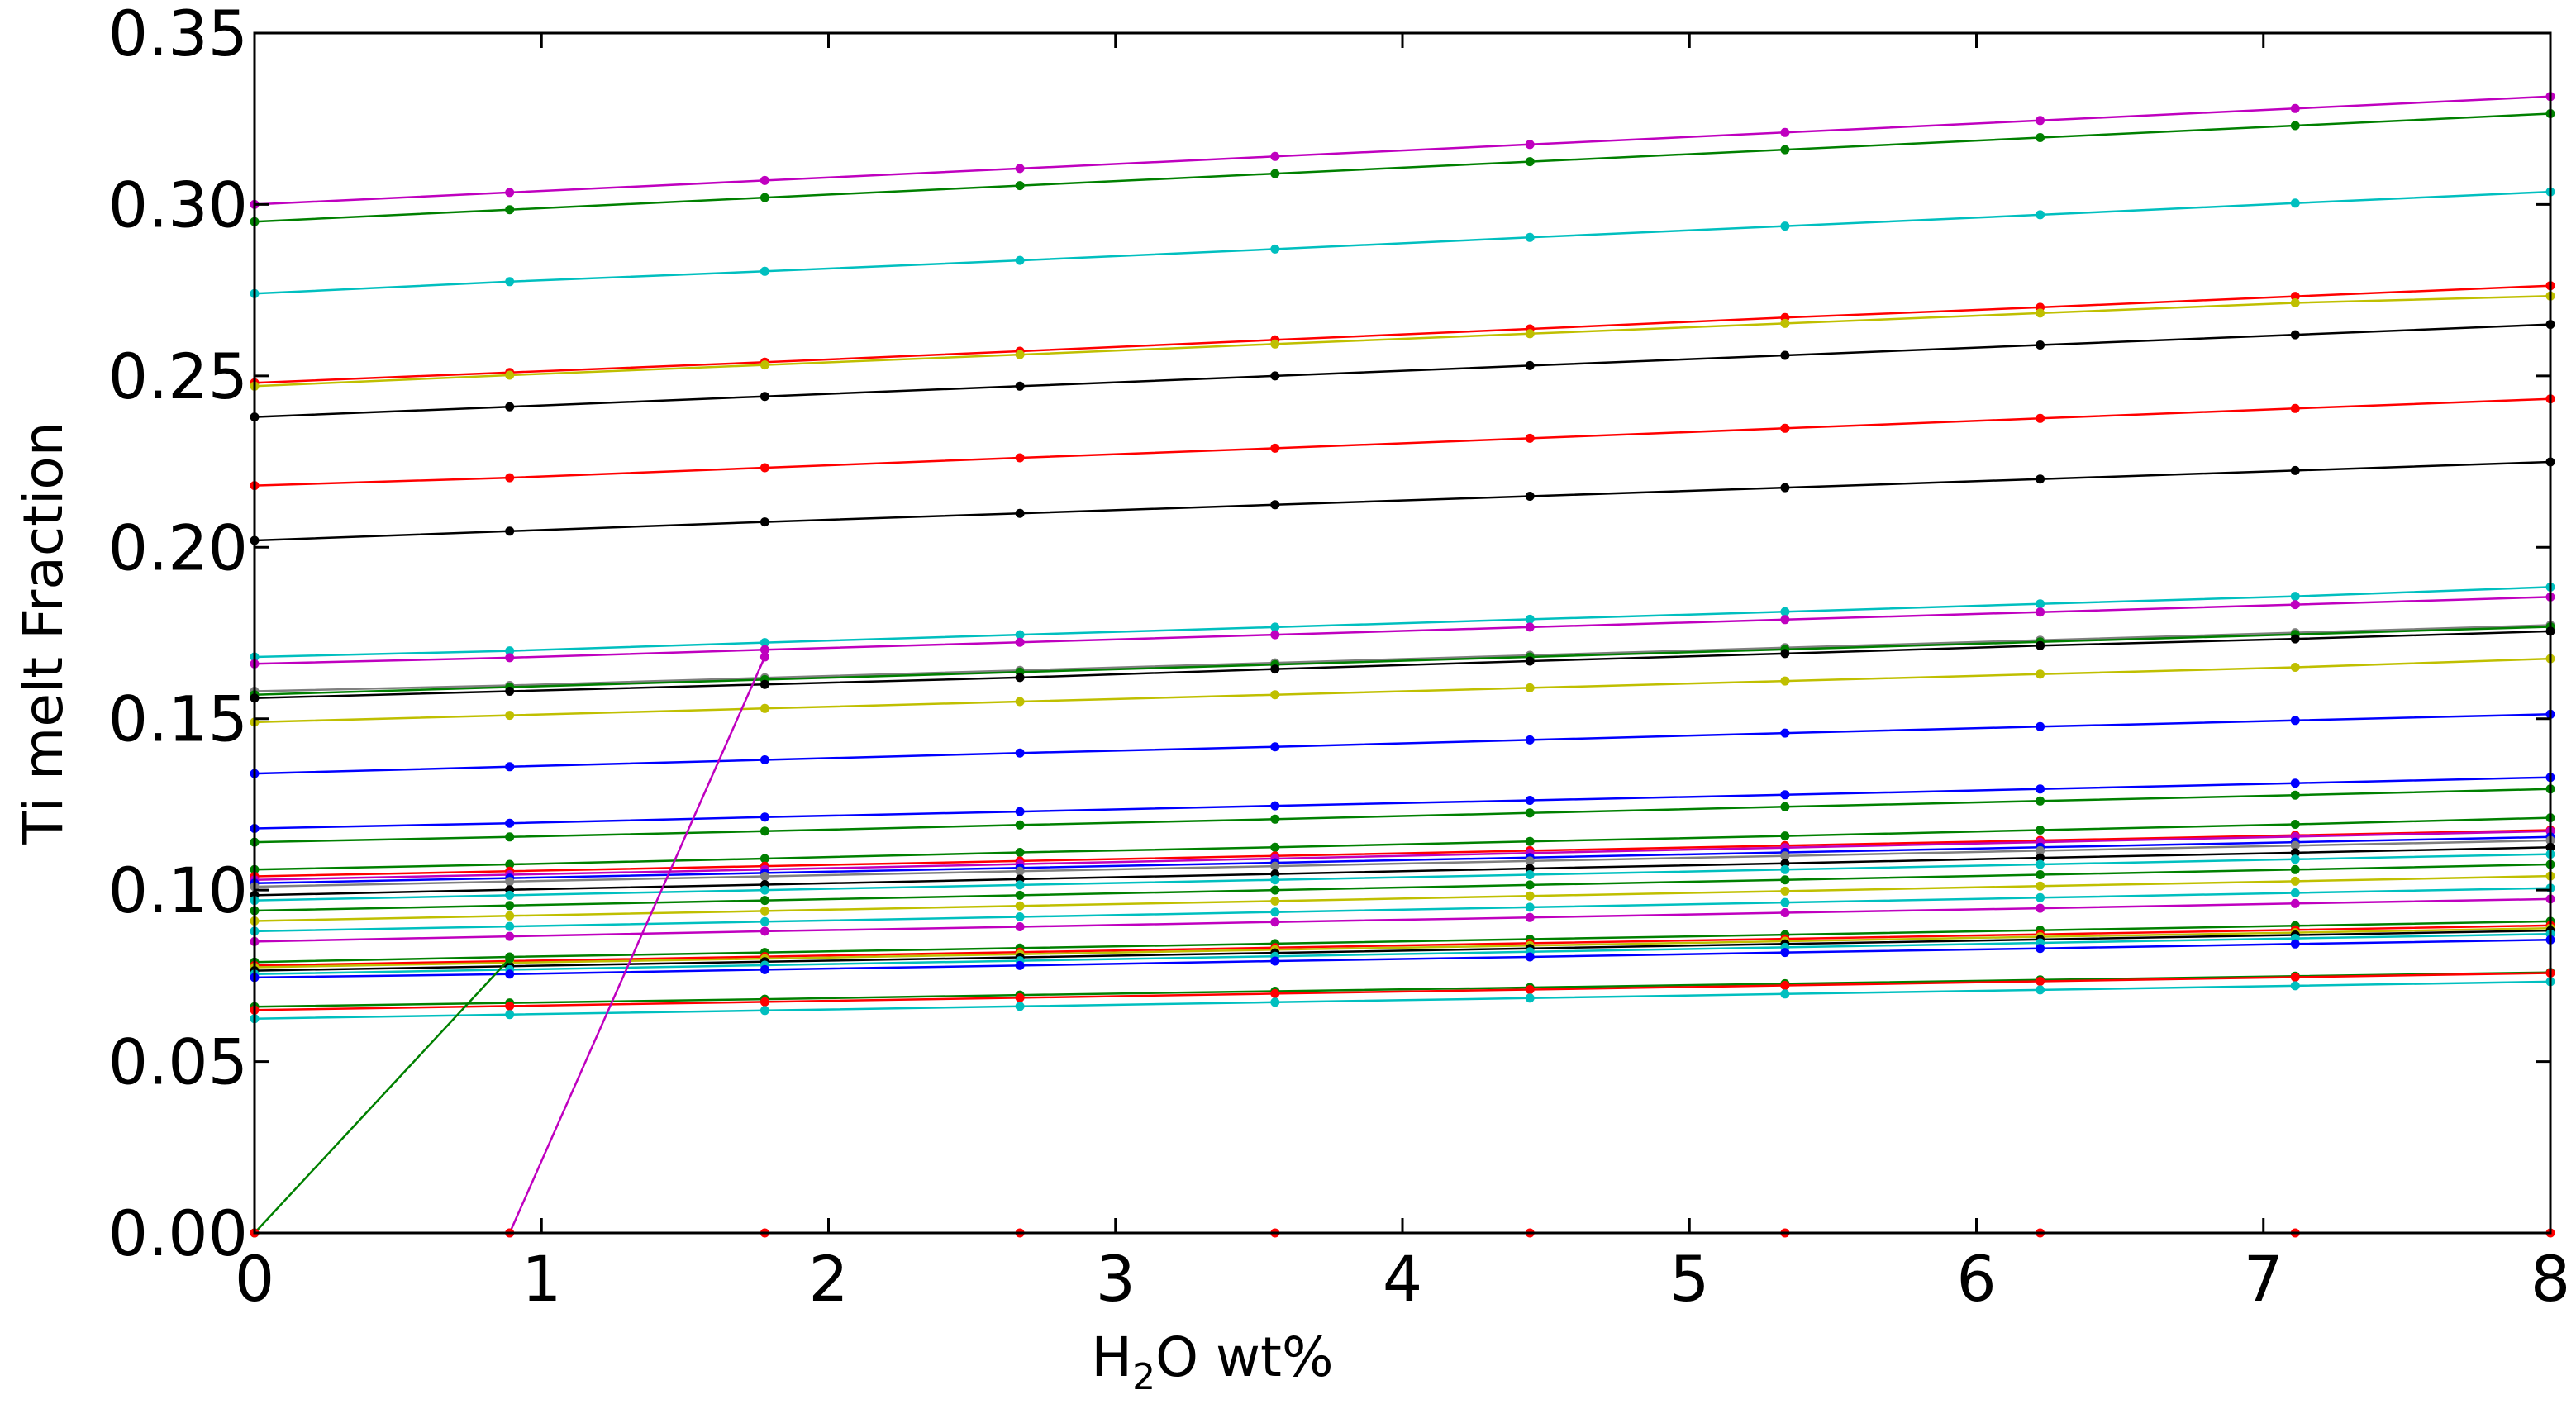 The height and width of the screenshot is (1404, 2576). I want to click on x-tick-label: 8, so click(2550, 1279).